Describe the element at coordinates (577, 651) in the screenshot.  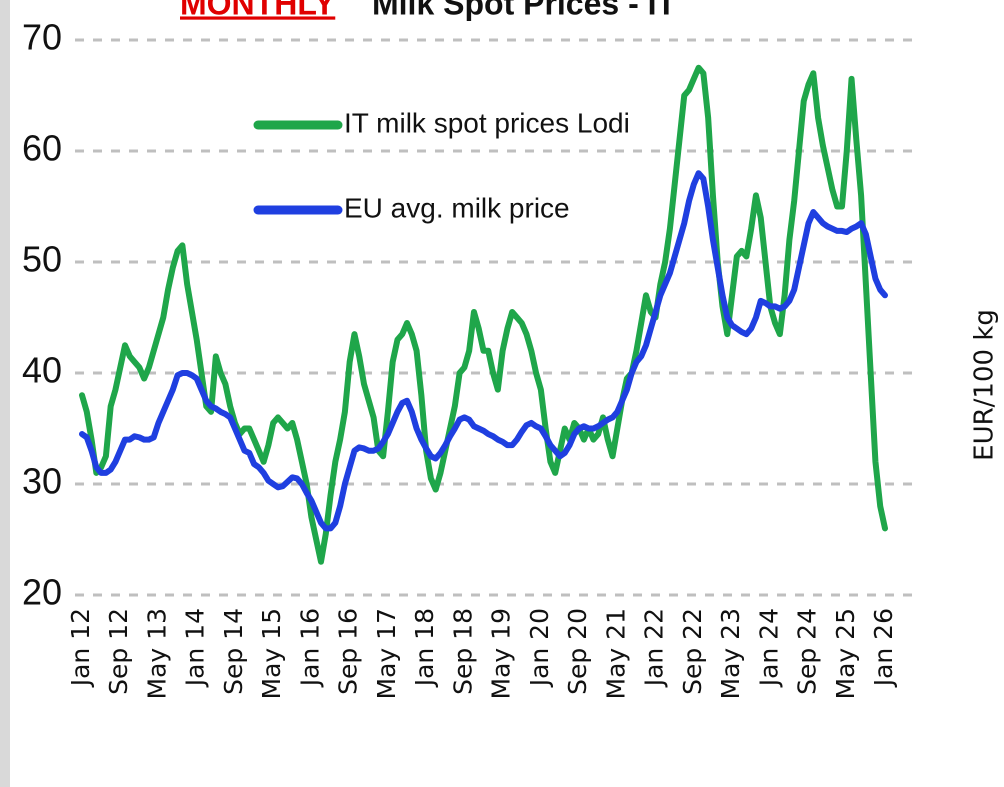
I see `x-tick-label: Sep 20` at that location.